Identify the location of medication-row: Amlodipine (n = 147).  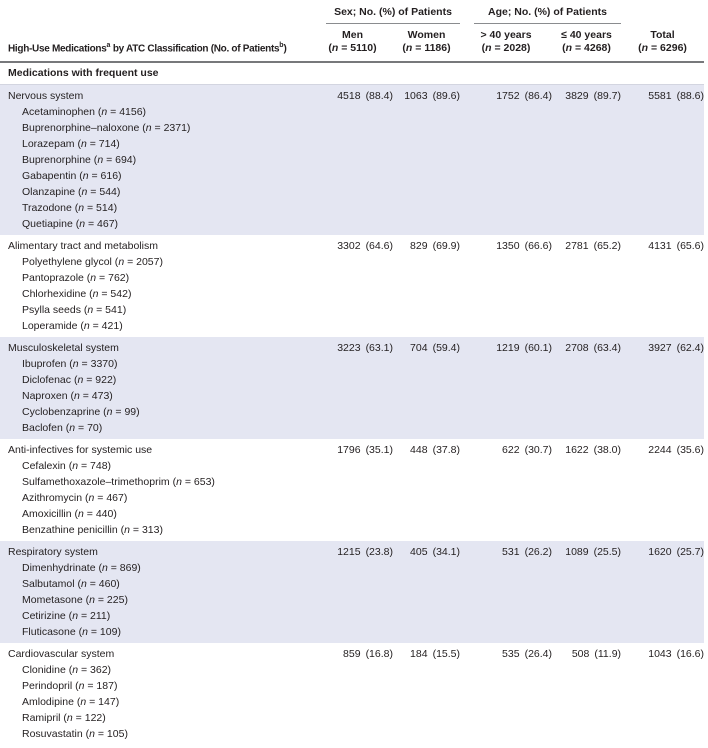
(352, 702).